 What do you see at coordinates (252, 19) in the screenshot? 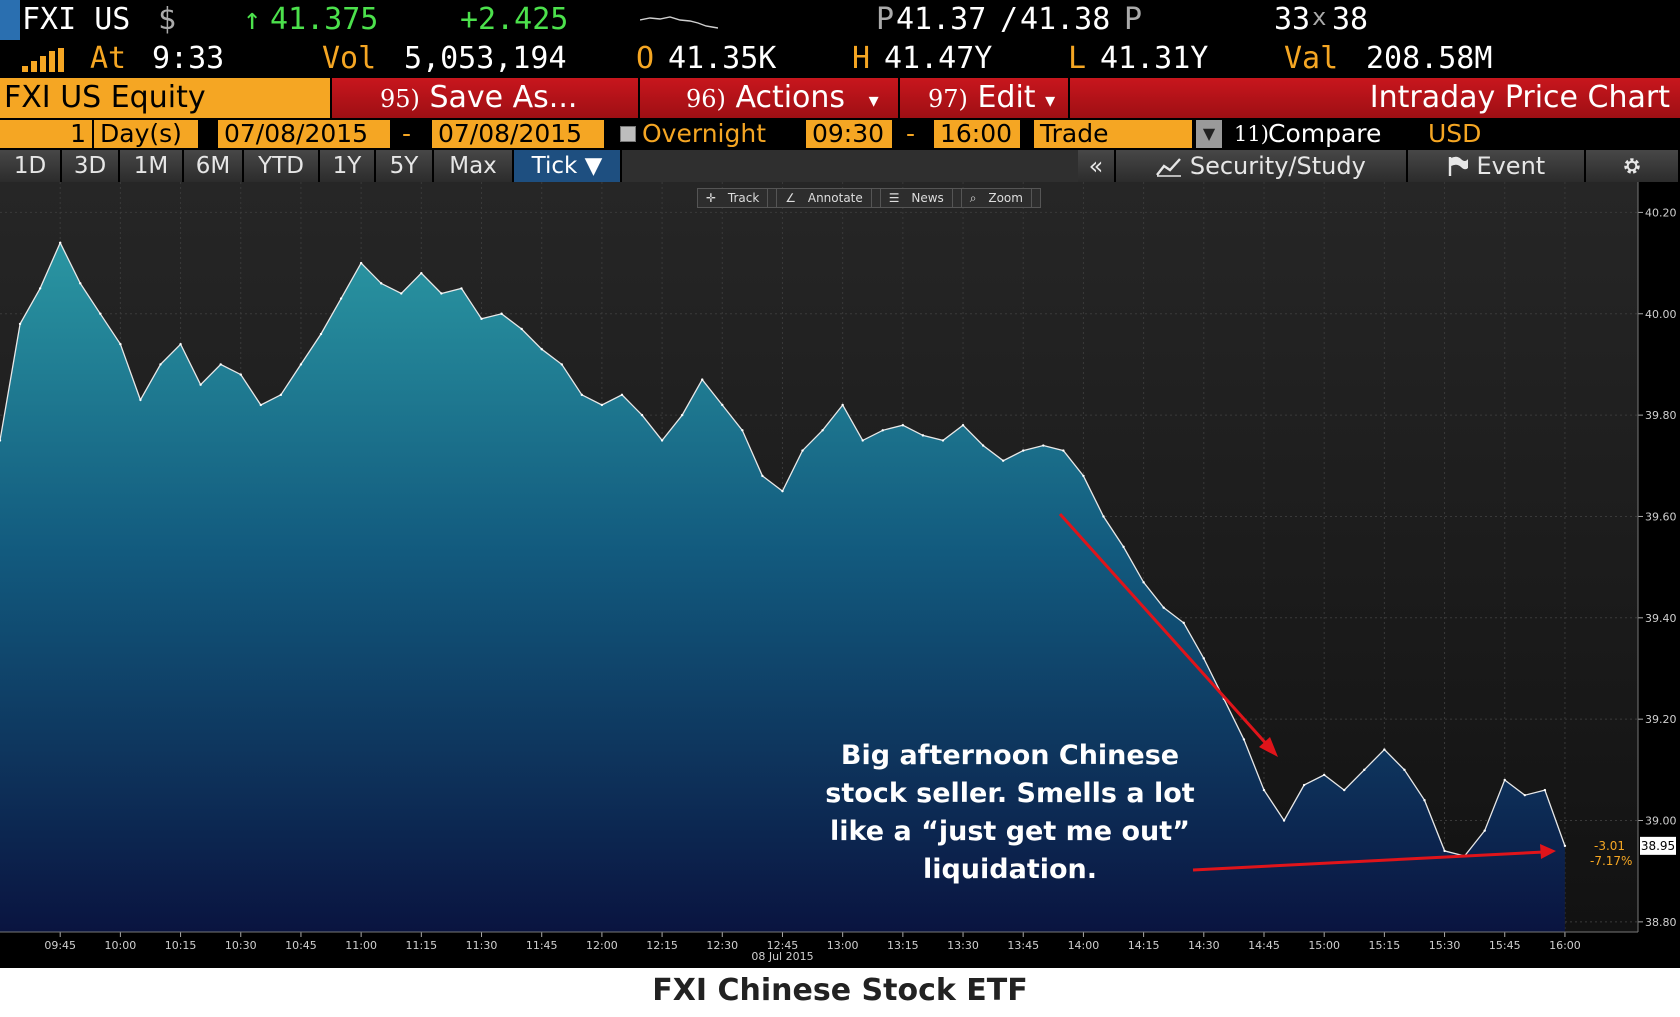
I see `up-arrow-icon: ↑` at bounding box center [252, 19].